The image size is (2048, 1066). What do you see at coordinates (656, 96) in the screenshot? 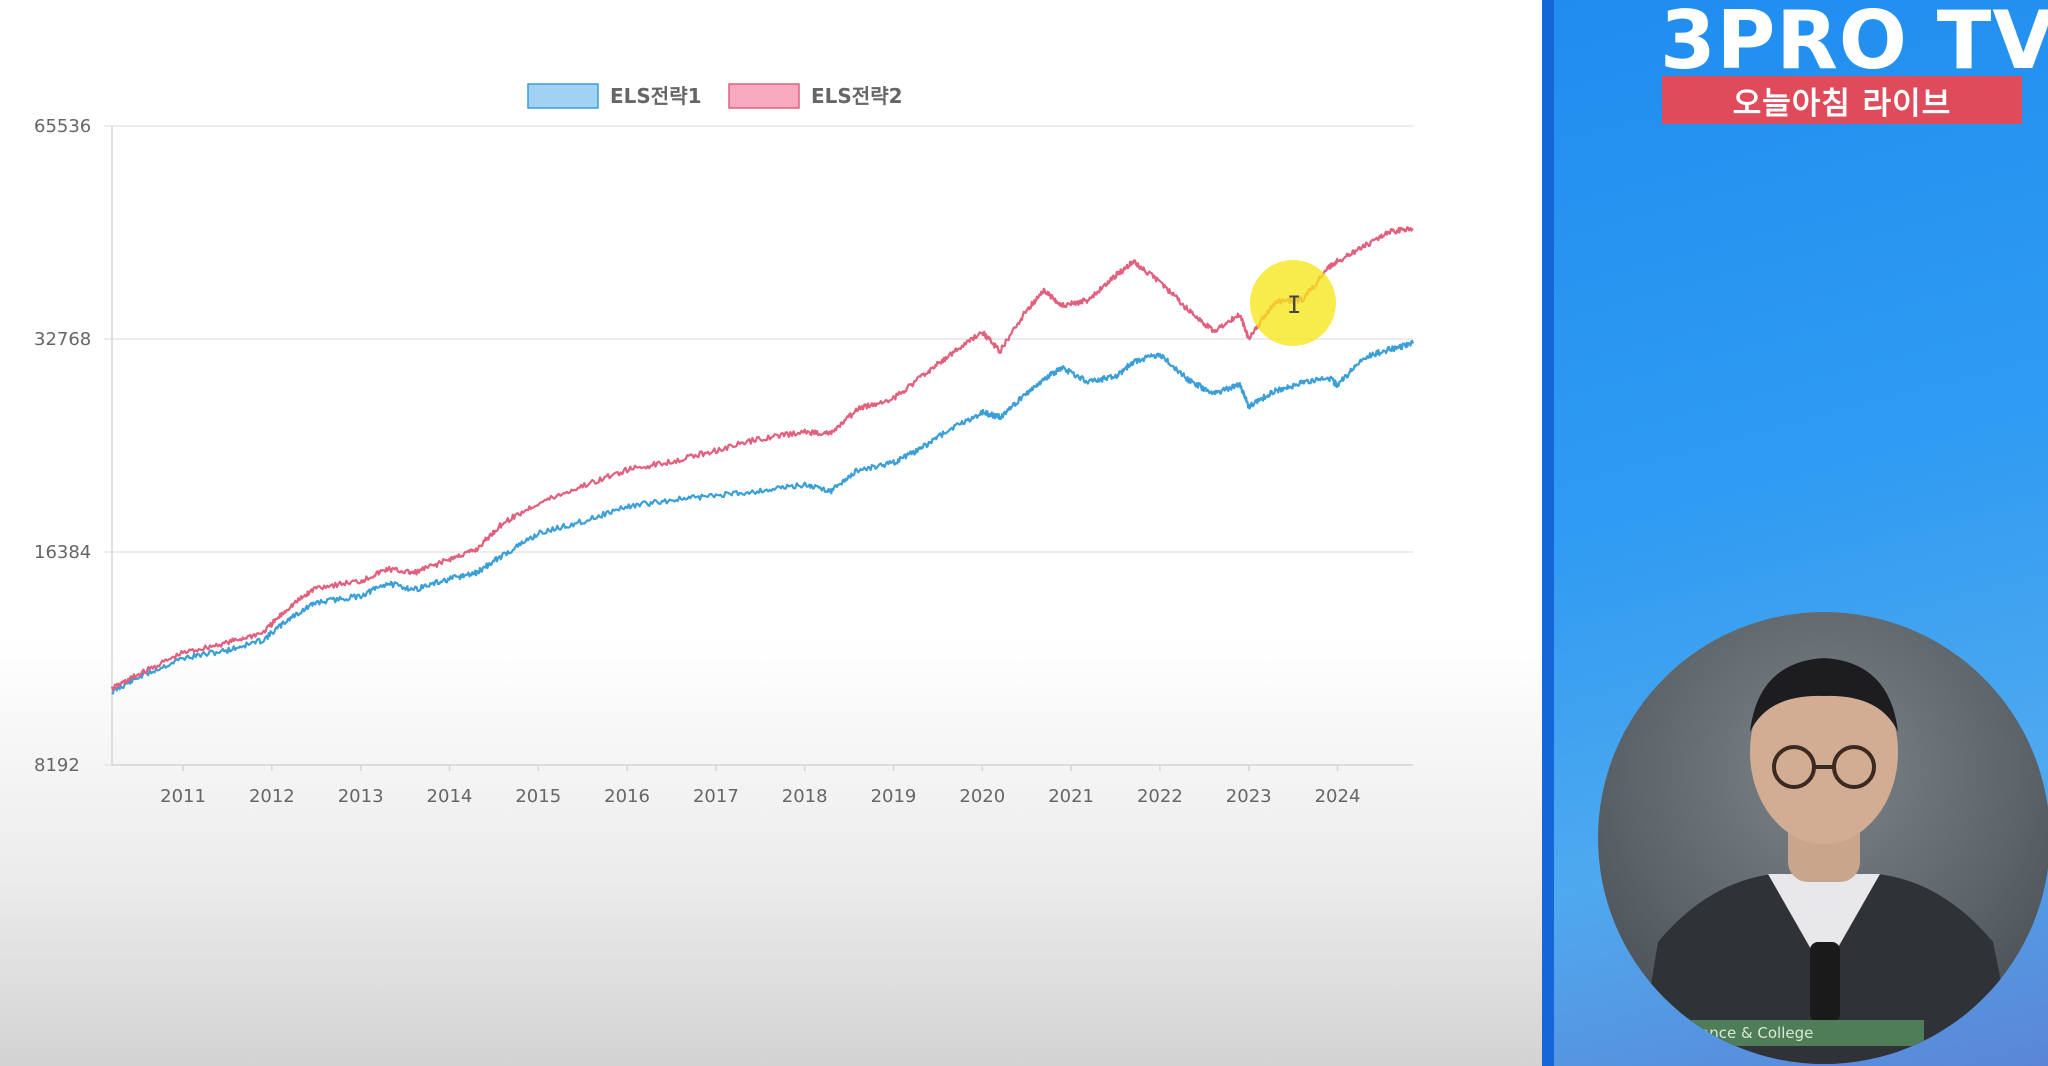
I see `legend-label-1: ELS전략1` at bounding box center [656, 96].